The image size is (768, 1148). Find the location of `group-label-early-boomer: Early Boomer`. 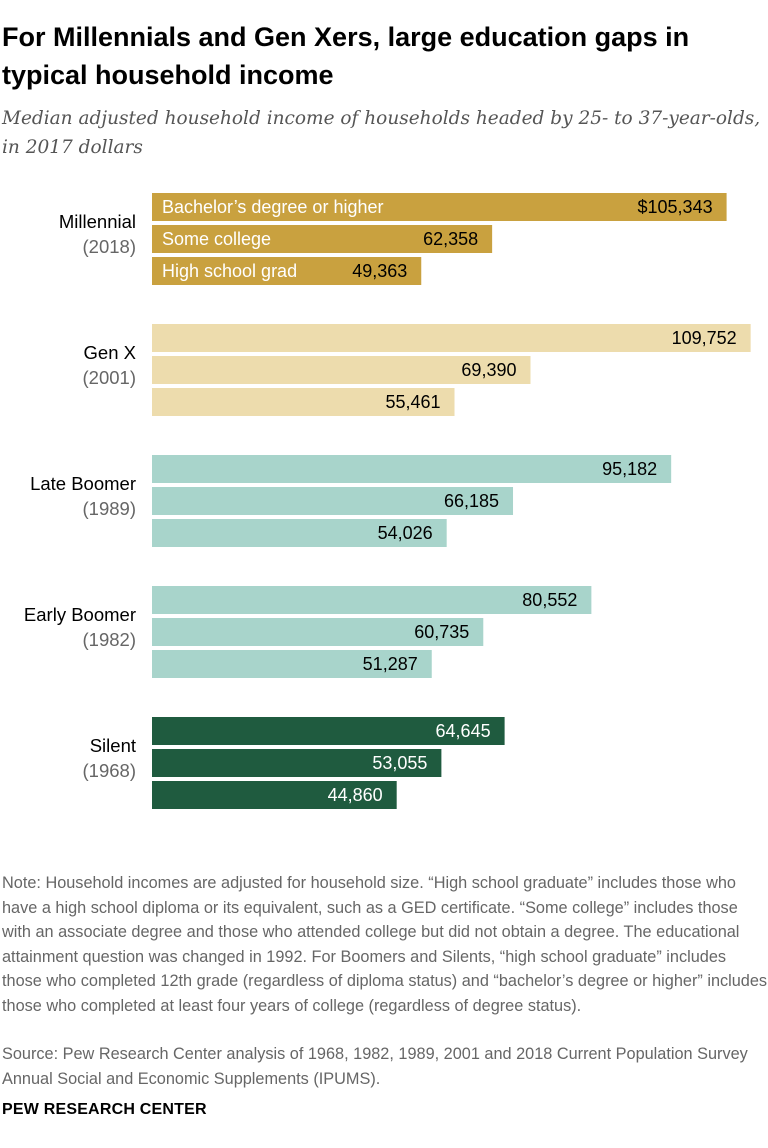

group-label-early-boomer: Early Boomer is located at coordinates (80, 614).